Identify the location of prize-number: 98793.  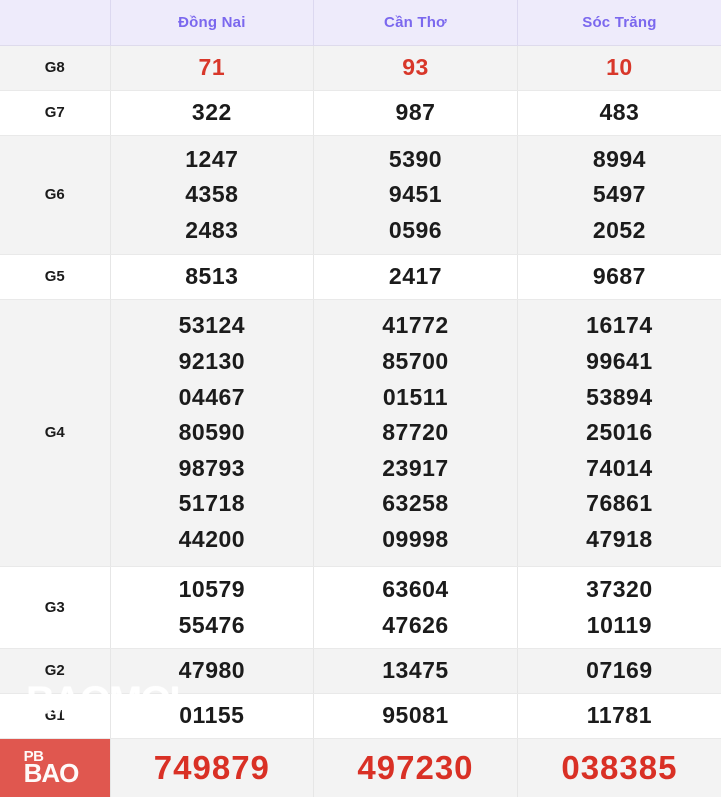
(212, 469).